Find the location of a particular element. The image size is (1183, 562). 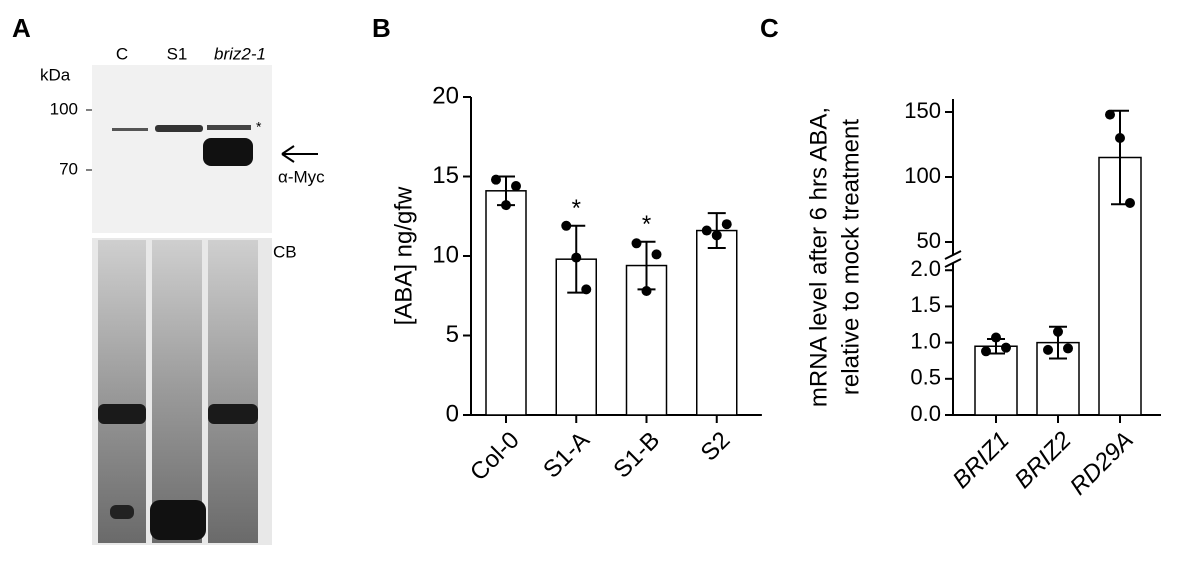

y-tick-label: 0 is located at coordinates (452, 413).